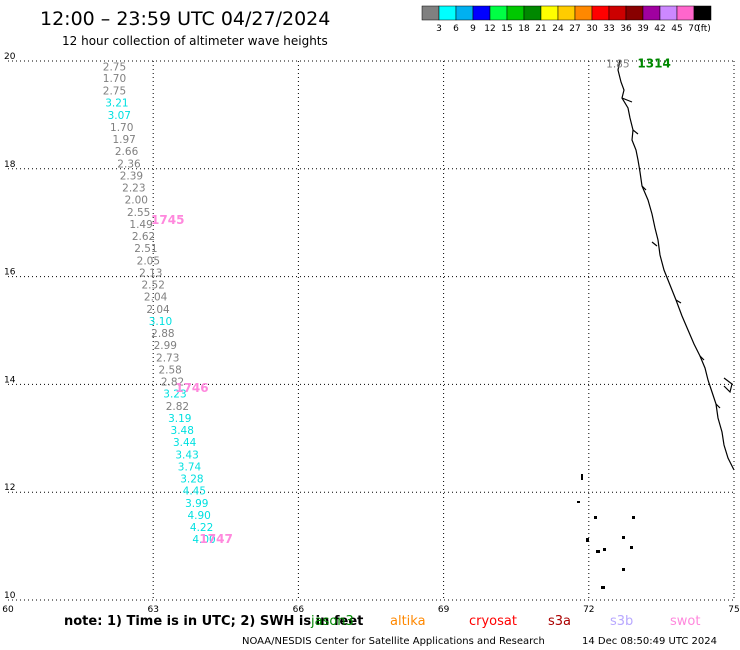 The image size is (740, 650). What do you see at coordinates (559, 621) in the screenshot?
I see `mission-s3a: s3a` at bounding box center [559, 621].